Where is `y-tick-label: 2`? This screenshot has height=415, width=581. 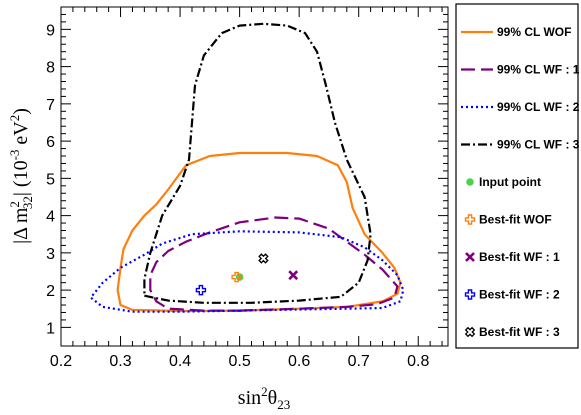 y-tick-label: 2 is located at coordinates (50, 291).